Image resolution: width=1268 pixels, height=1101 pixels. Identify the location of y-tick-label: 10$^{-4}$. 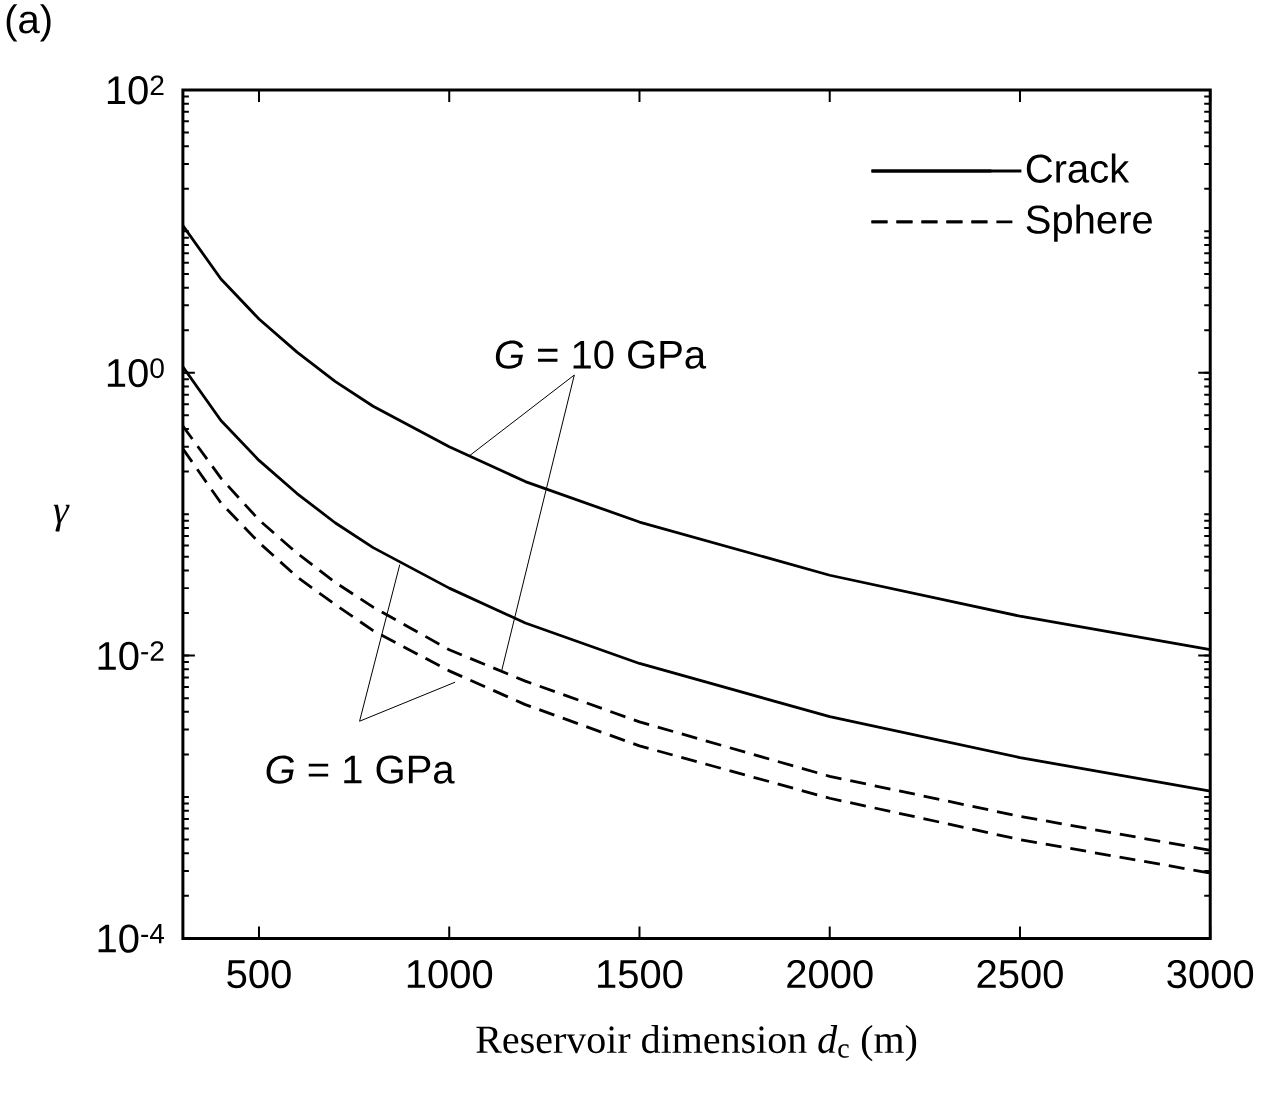
(131, 938).